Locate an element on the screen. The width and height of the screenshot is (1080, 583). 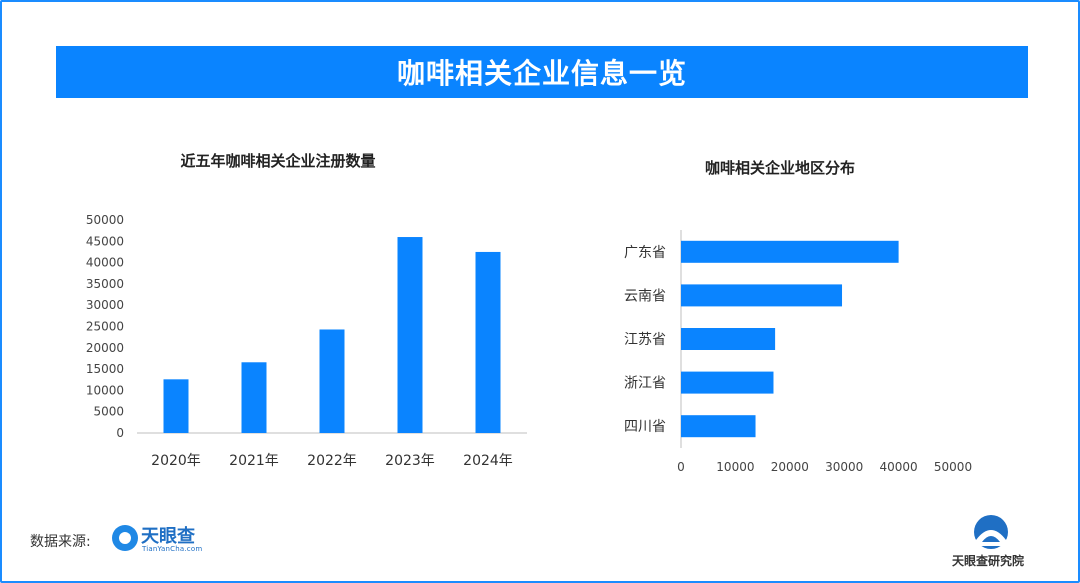
y-tick-label: 云南省 is located at coordinates (645, 296).